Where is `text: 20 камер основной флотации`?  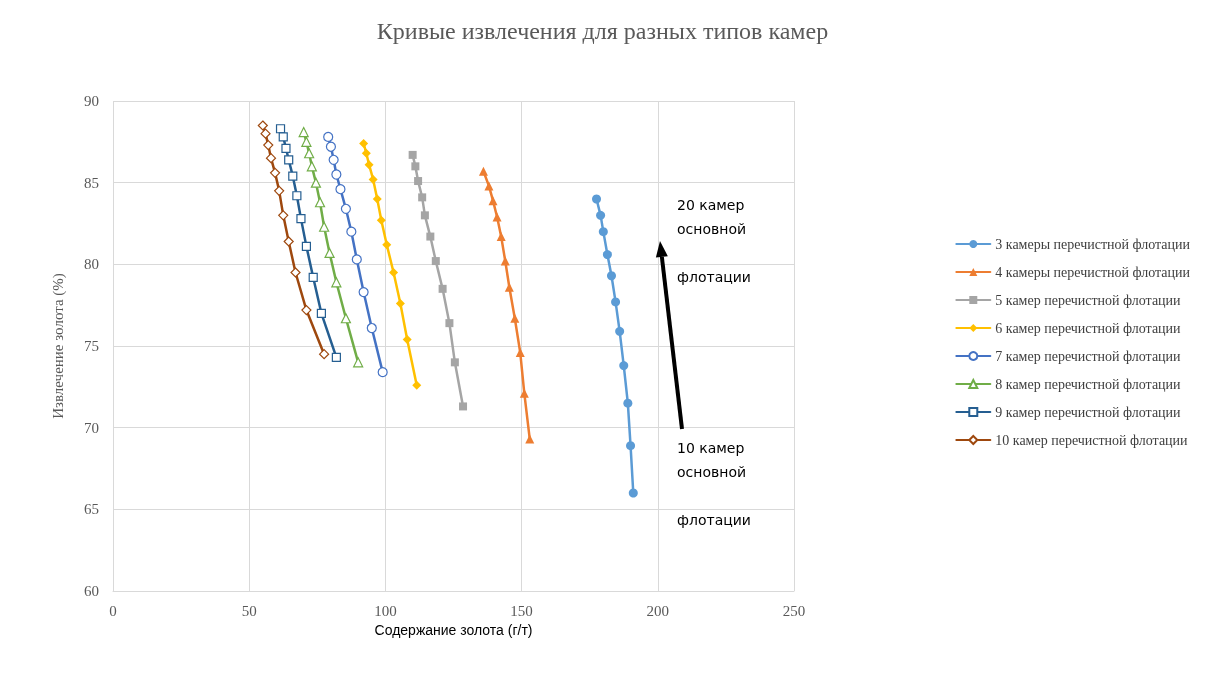
text: 20 камер основной флотации is located at coordinates (714, 241).